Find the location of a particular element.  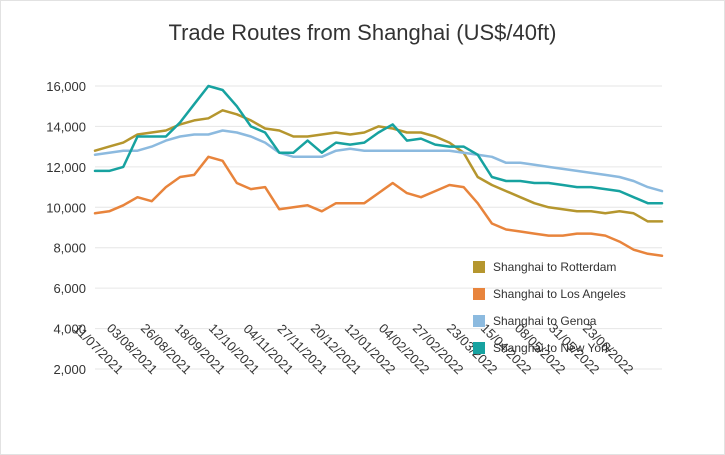

y-tick-label: 4,000 is located at coordinates (69, 329).